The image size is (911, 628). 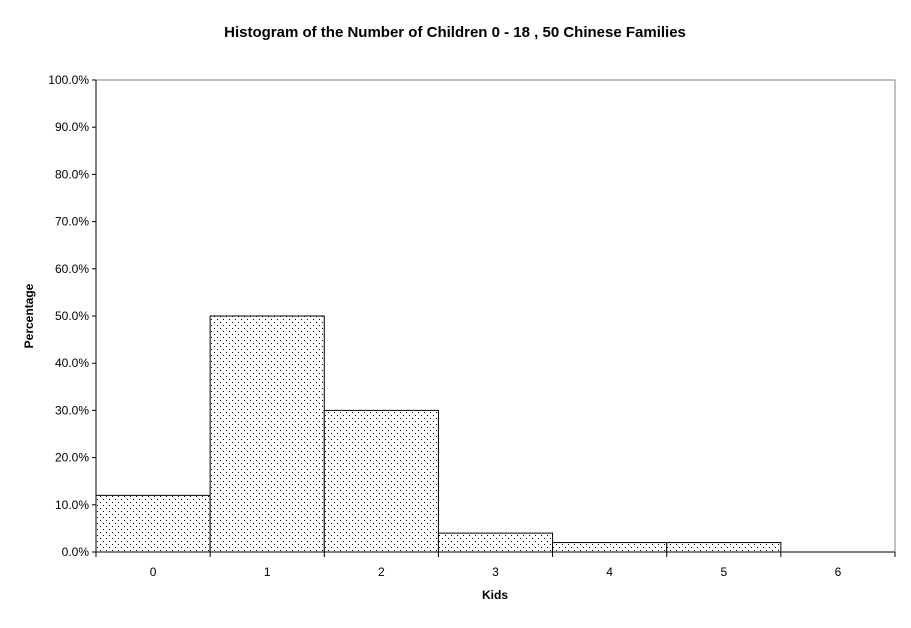 What do you see at coordinates (68, 80) in the screenshot?
I see `y-tick-label: 100.0%` at bounding box center [68, 80].